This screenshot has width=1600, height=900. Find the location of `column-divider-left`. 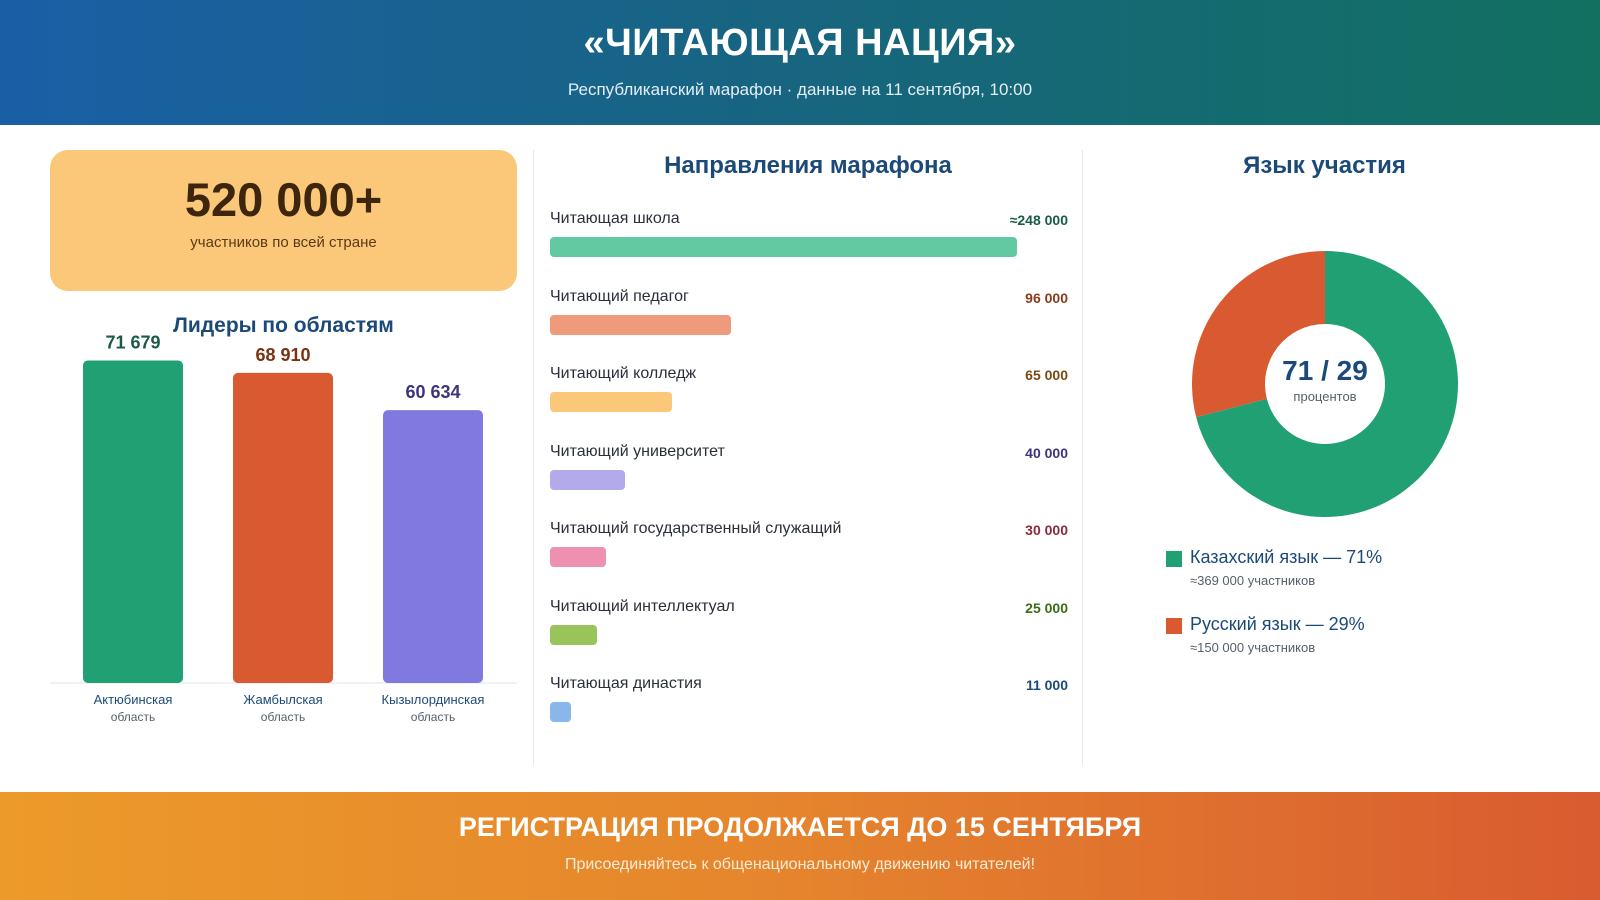

column-divider-left is located at coordinates (533, 457).